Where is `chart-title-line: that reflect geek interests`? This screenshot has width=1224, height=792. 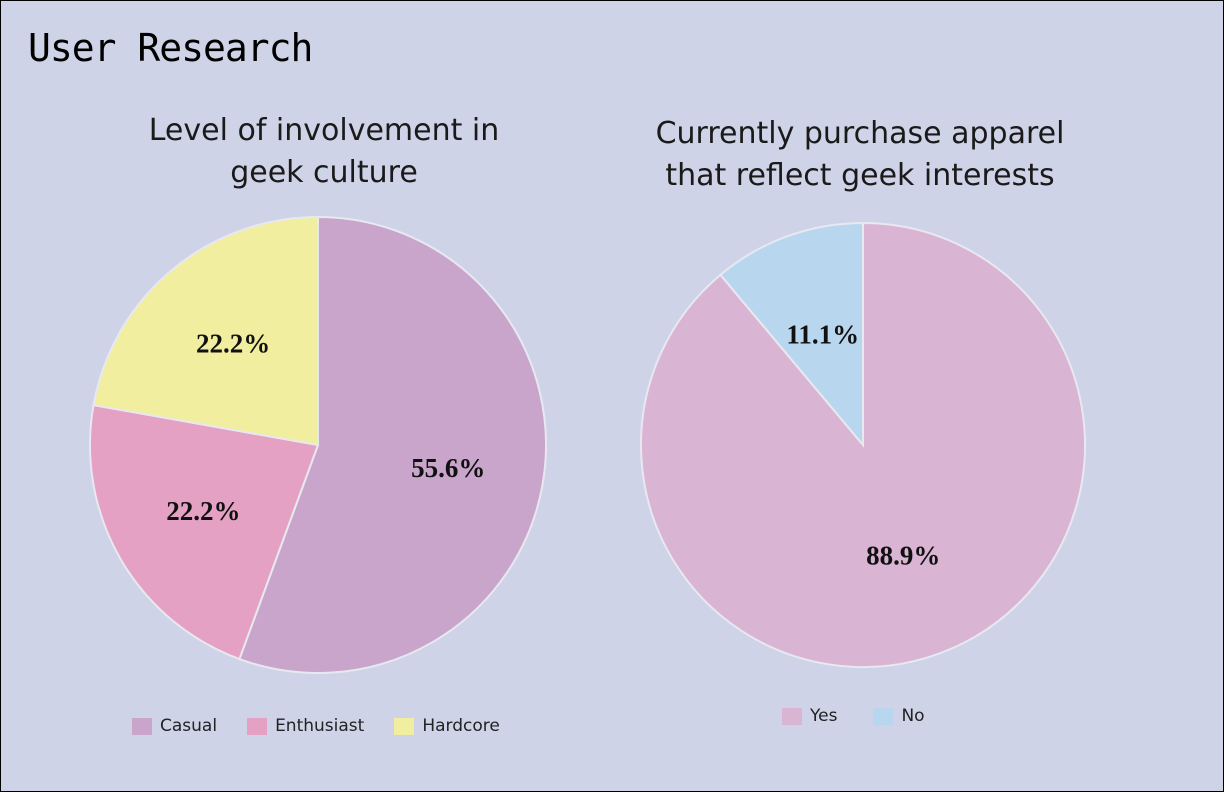
chart-title-line: that reflect geek interests is located at coordinates (860, 175).